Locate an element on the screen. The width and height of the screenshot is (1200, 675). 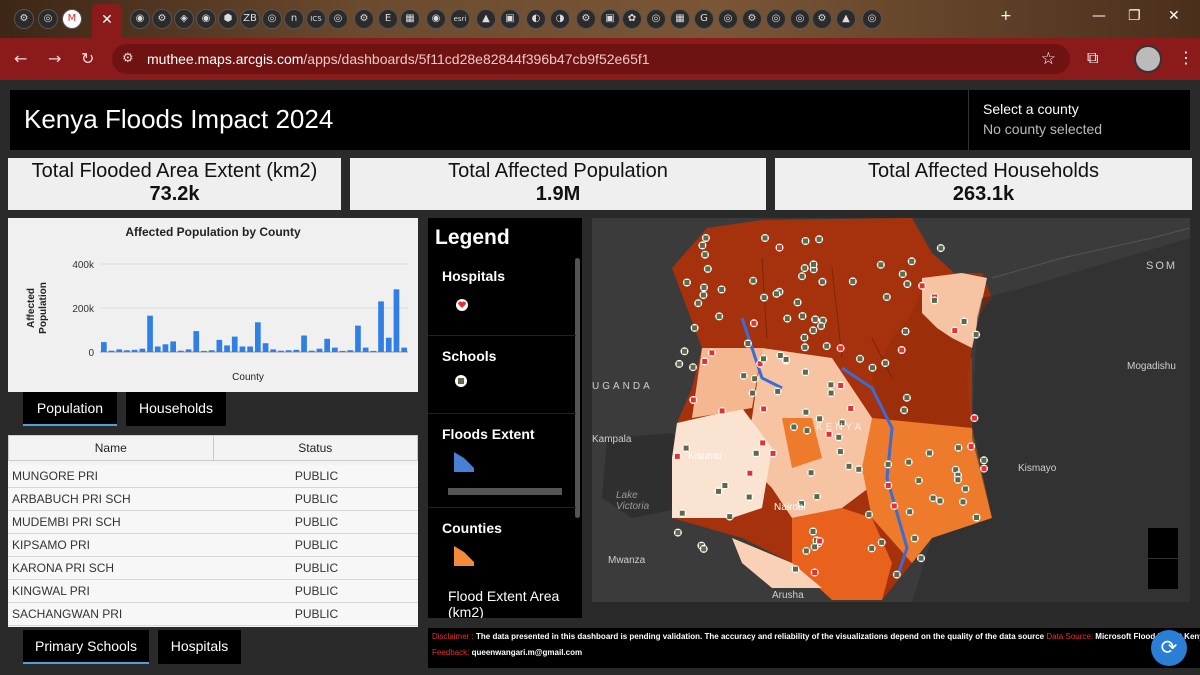
forward-icon: → is located at coordinates (55, 58).